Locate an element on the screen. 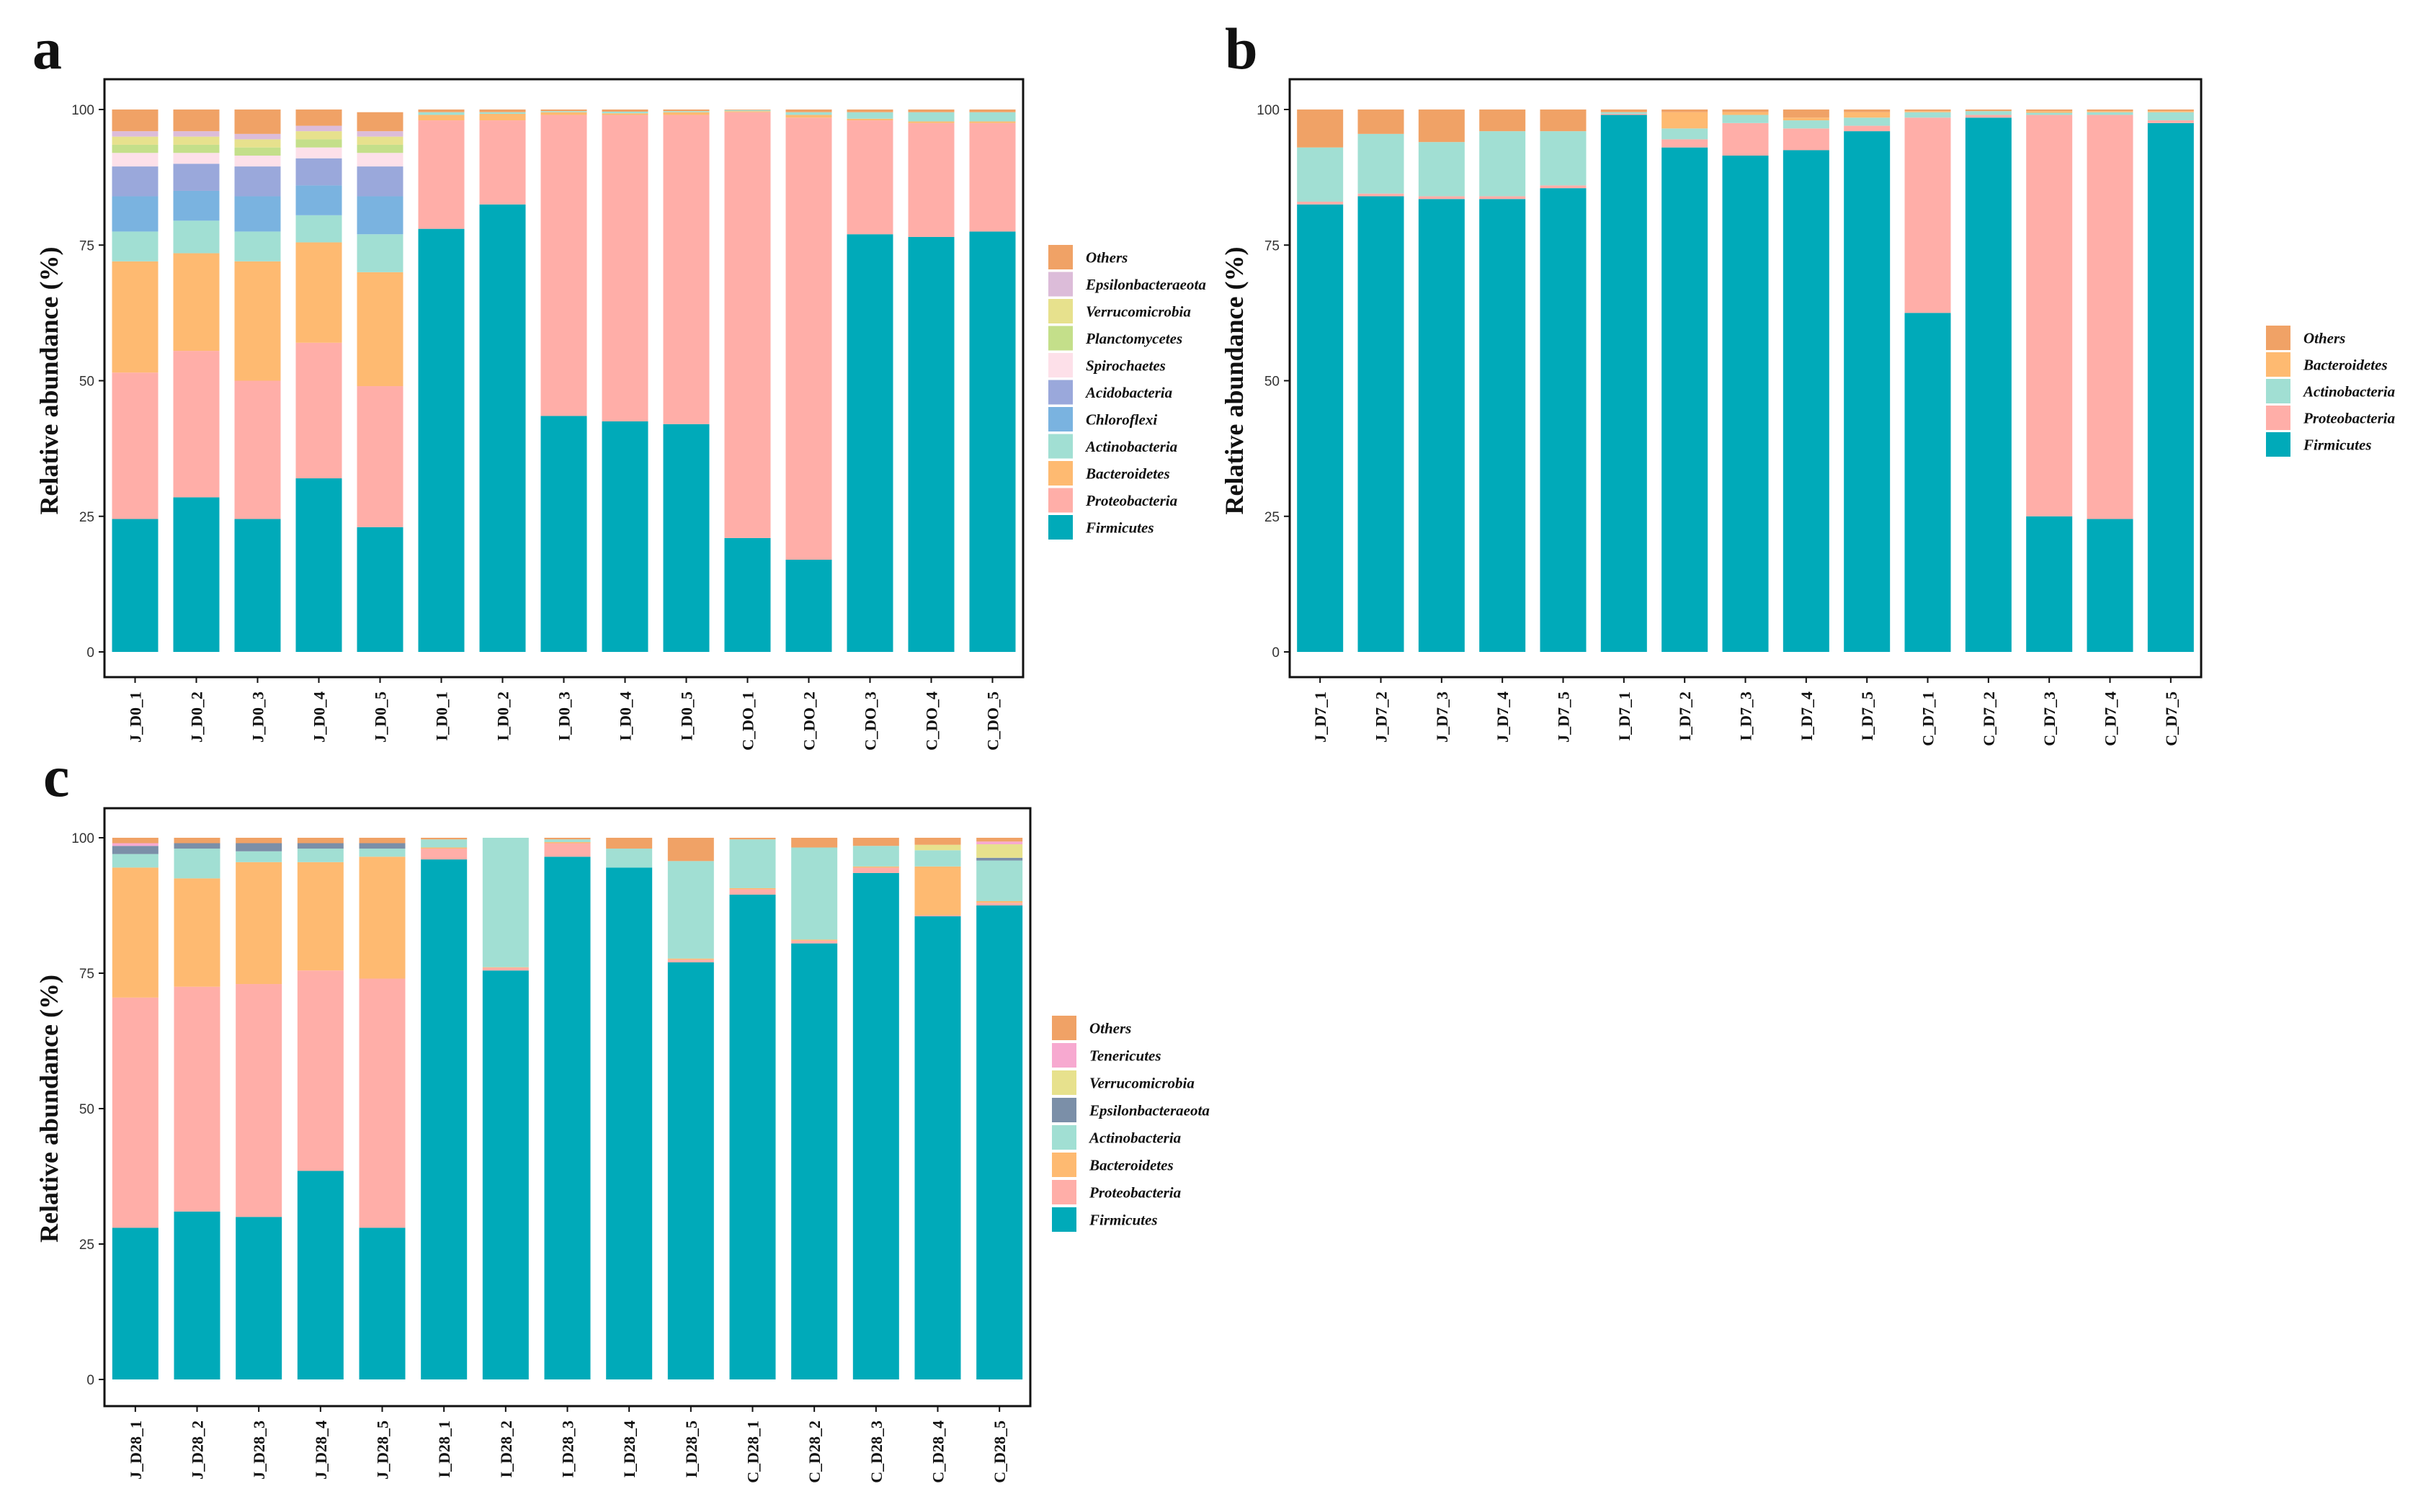 Image resolution: width=2418 pixels, height=1512 pixels. y-axis-title: Relative abundance (%) is located at coordinates (1234, 381).